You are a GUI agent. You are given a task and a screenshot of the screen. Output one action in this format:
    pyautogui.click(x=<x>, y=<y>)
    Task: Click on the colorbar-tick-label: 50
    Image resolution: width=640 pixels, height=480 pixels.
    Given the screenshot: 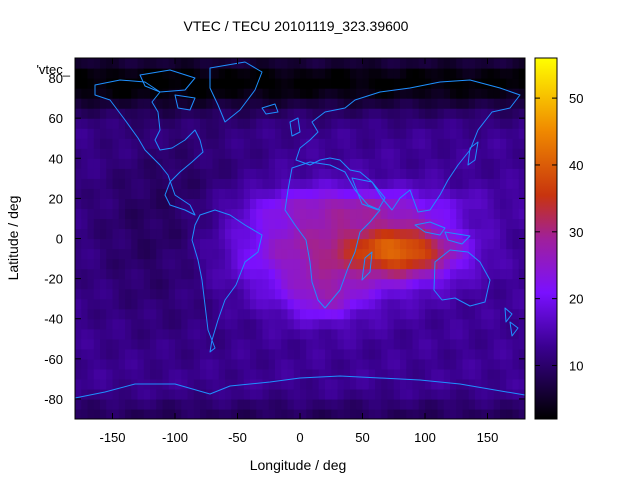 What is the action you would take?
    pyautogui.click(x=576, y=98)
    